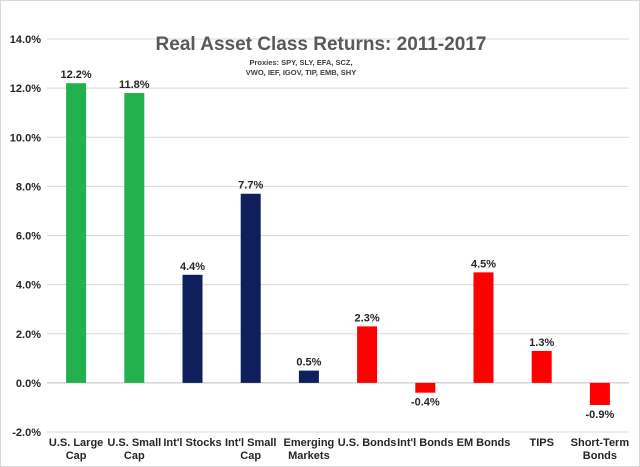  I want to click on data-label: 4.4%, so click(192, 267).